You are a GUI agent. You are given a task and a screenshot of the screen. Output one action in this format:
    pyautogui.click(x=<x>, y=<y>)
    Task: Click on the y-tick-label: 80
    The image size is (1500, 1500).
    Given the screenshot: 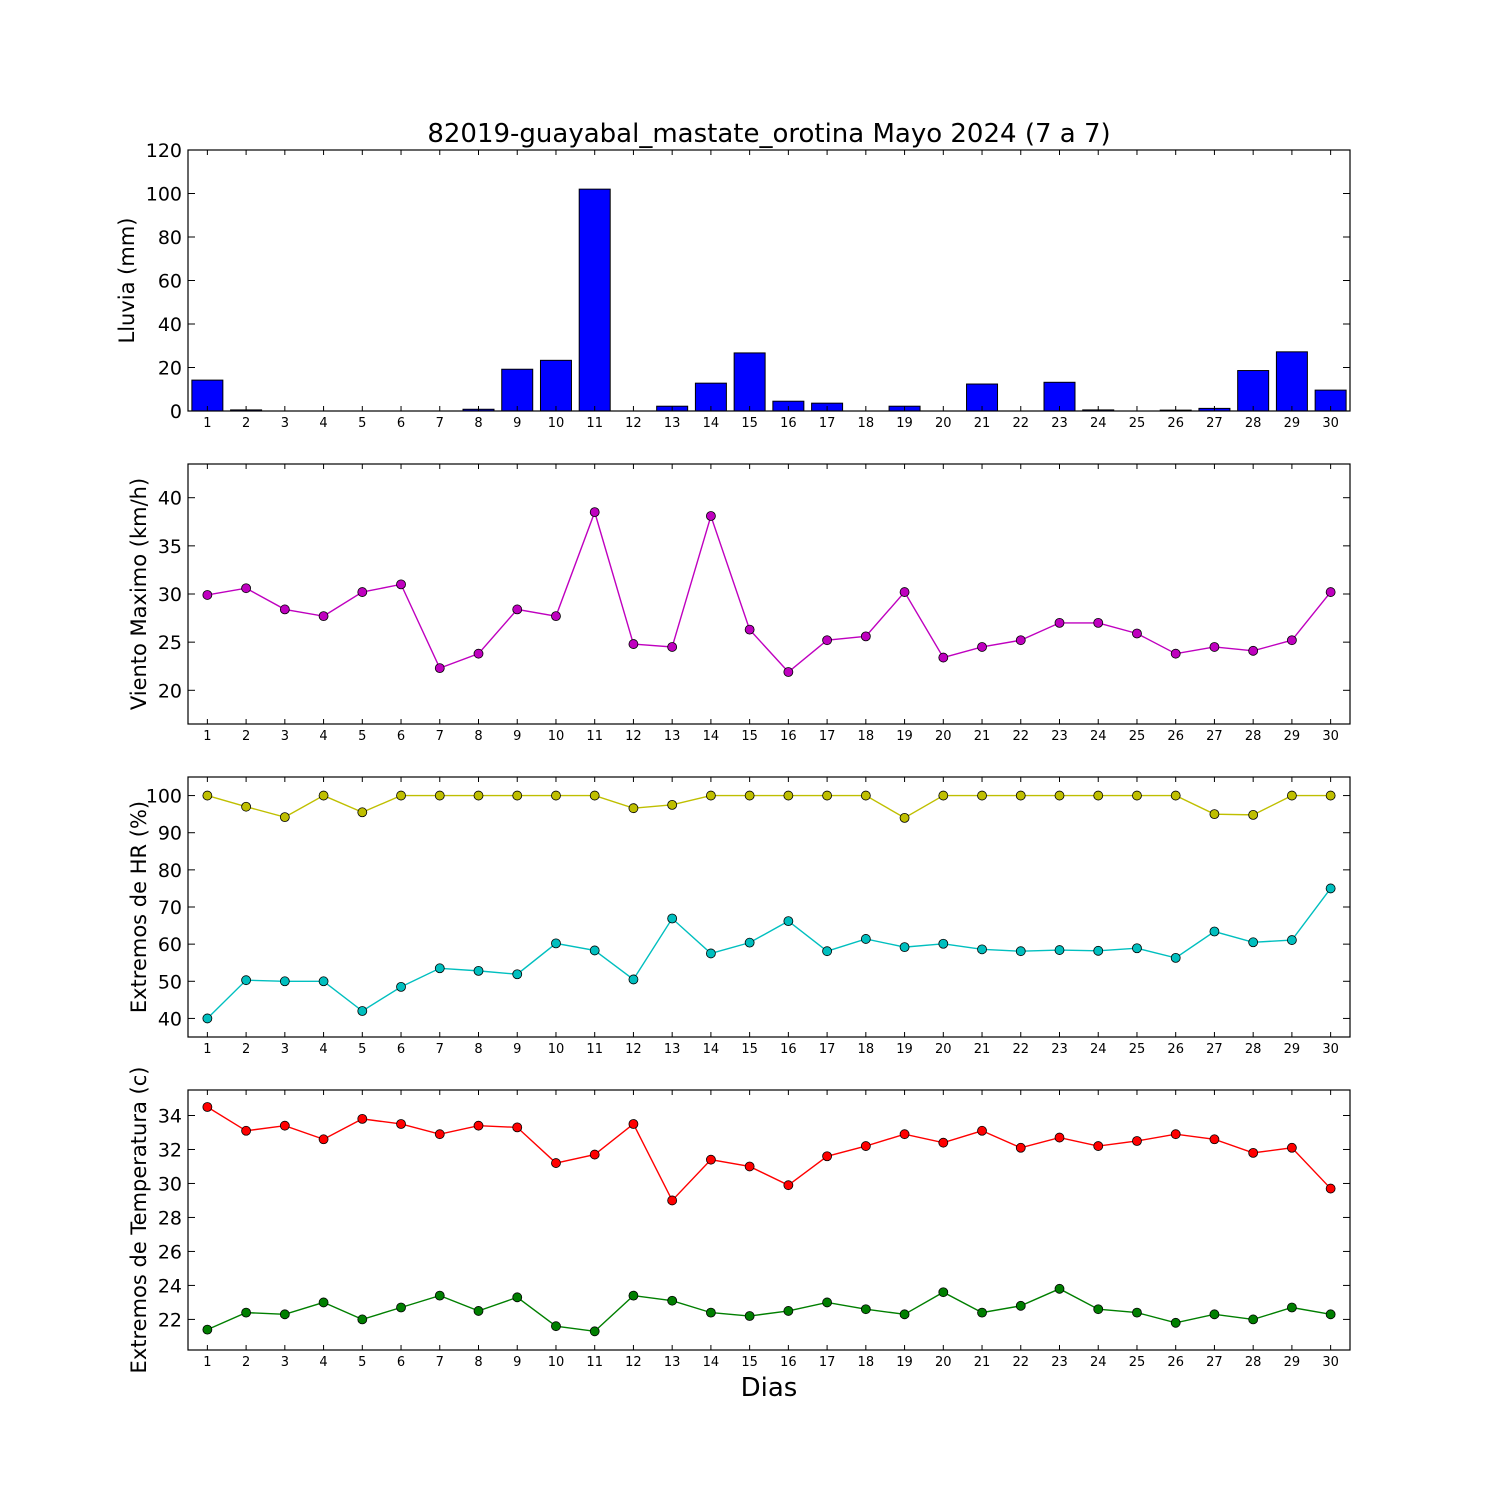 What is the action you would take?
    pyautogui.click(x=170, y=238)
    